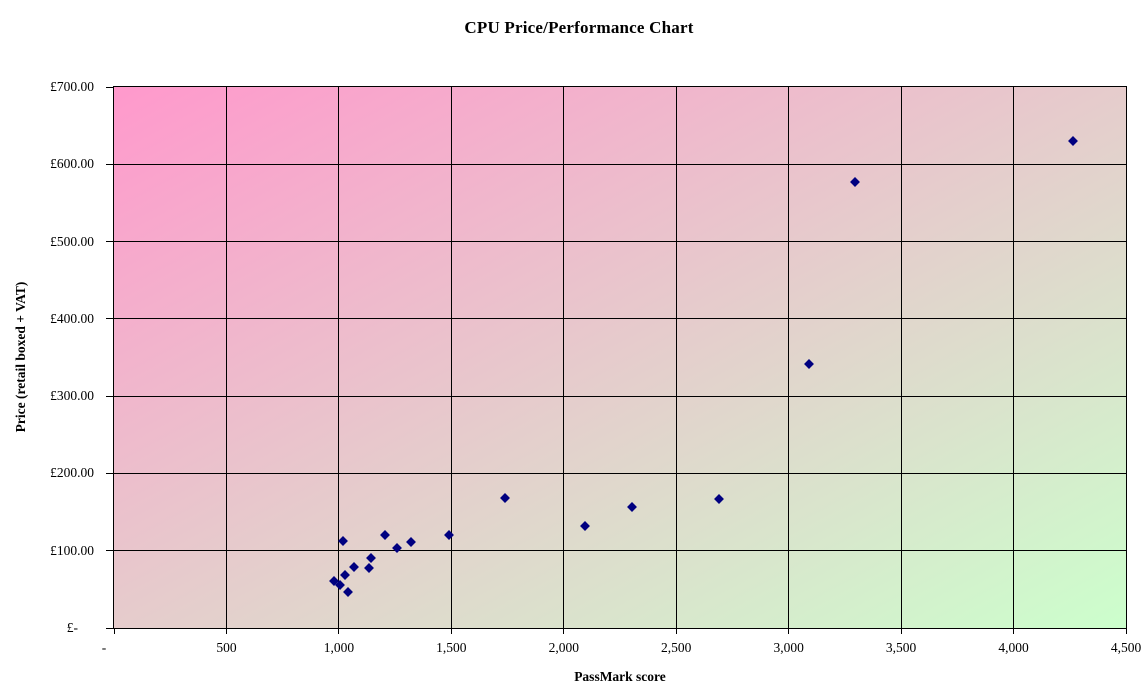 This screenshot has width=1142, height=700. Describe the element at coordinates (339, 647) in the screenshot. I see `x-axis-tick-label: 1,000` at that location.